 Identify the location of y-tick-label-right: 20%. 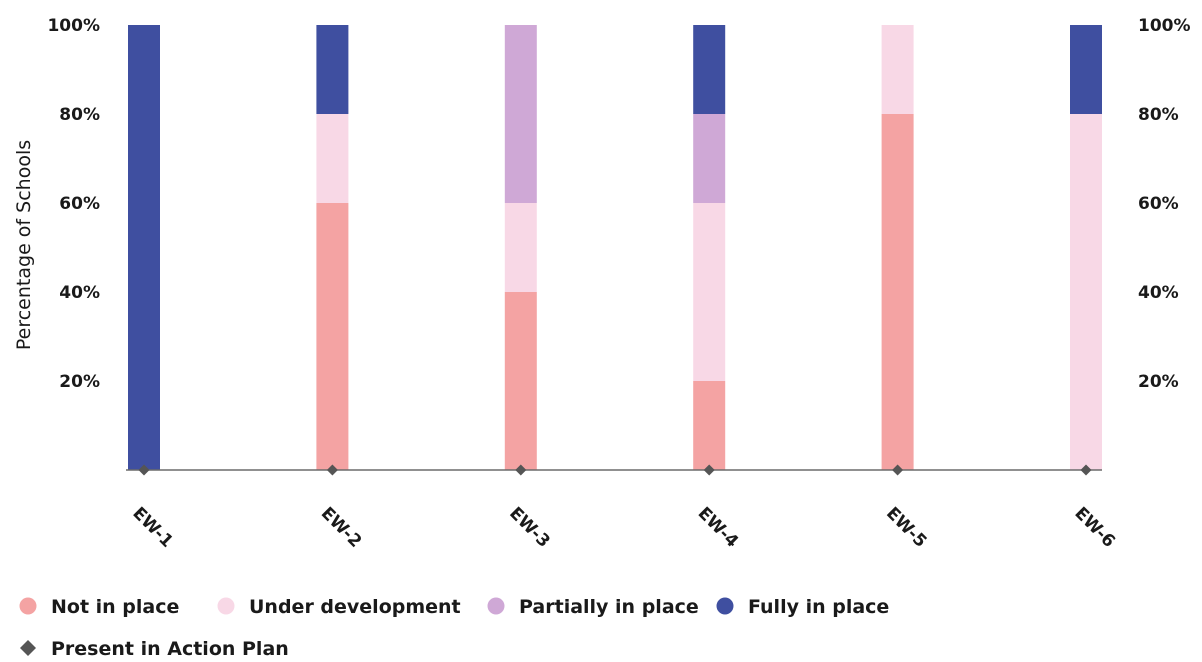
(1158, 382).